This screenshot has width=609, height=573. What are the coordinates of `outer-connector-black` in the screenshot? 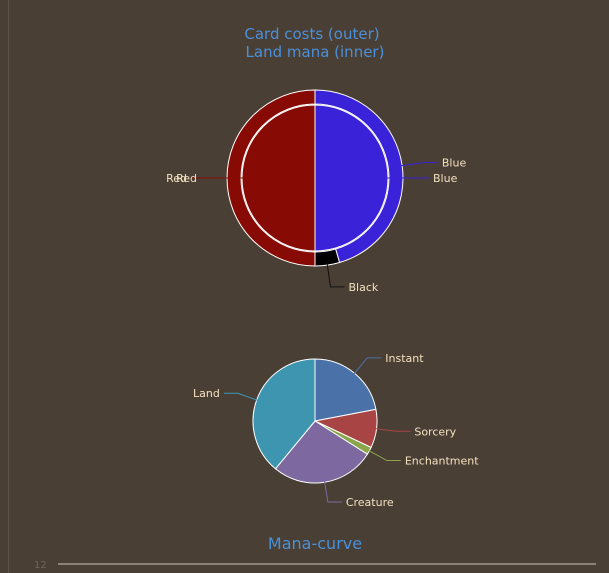 It's located at (335, 275).